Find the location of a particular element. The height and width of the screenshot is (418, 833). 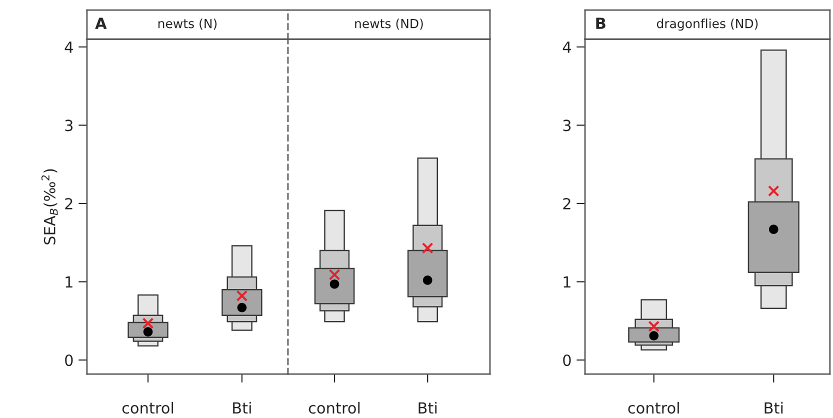

chart-title: newts (N) is located at coordinates (187, 24).